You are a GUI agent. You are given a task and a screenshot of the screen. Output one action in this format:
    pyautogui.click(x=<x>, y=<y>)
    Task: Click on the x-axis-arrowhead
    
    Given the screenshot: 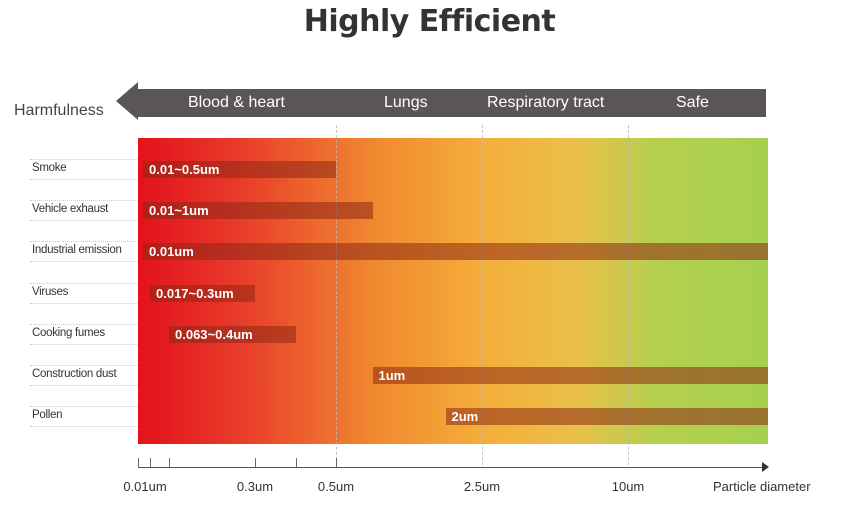 What is the action you would take?
    pyautogui.click(x=765, y=467)
    